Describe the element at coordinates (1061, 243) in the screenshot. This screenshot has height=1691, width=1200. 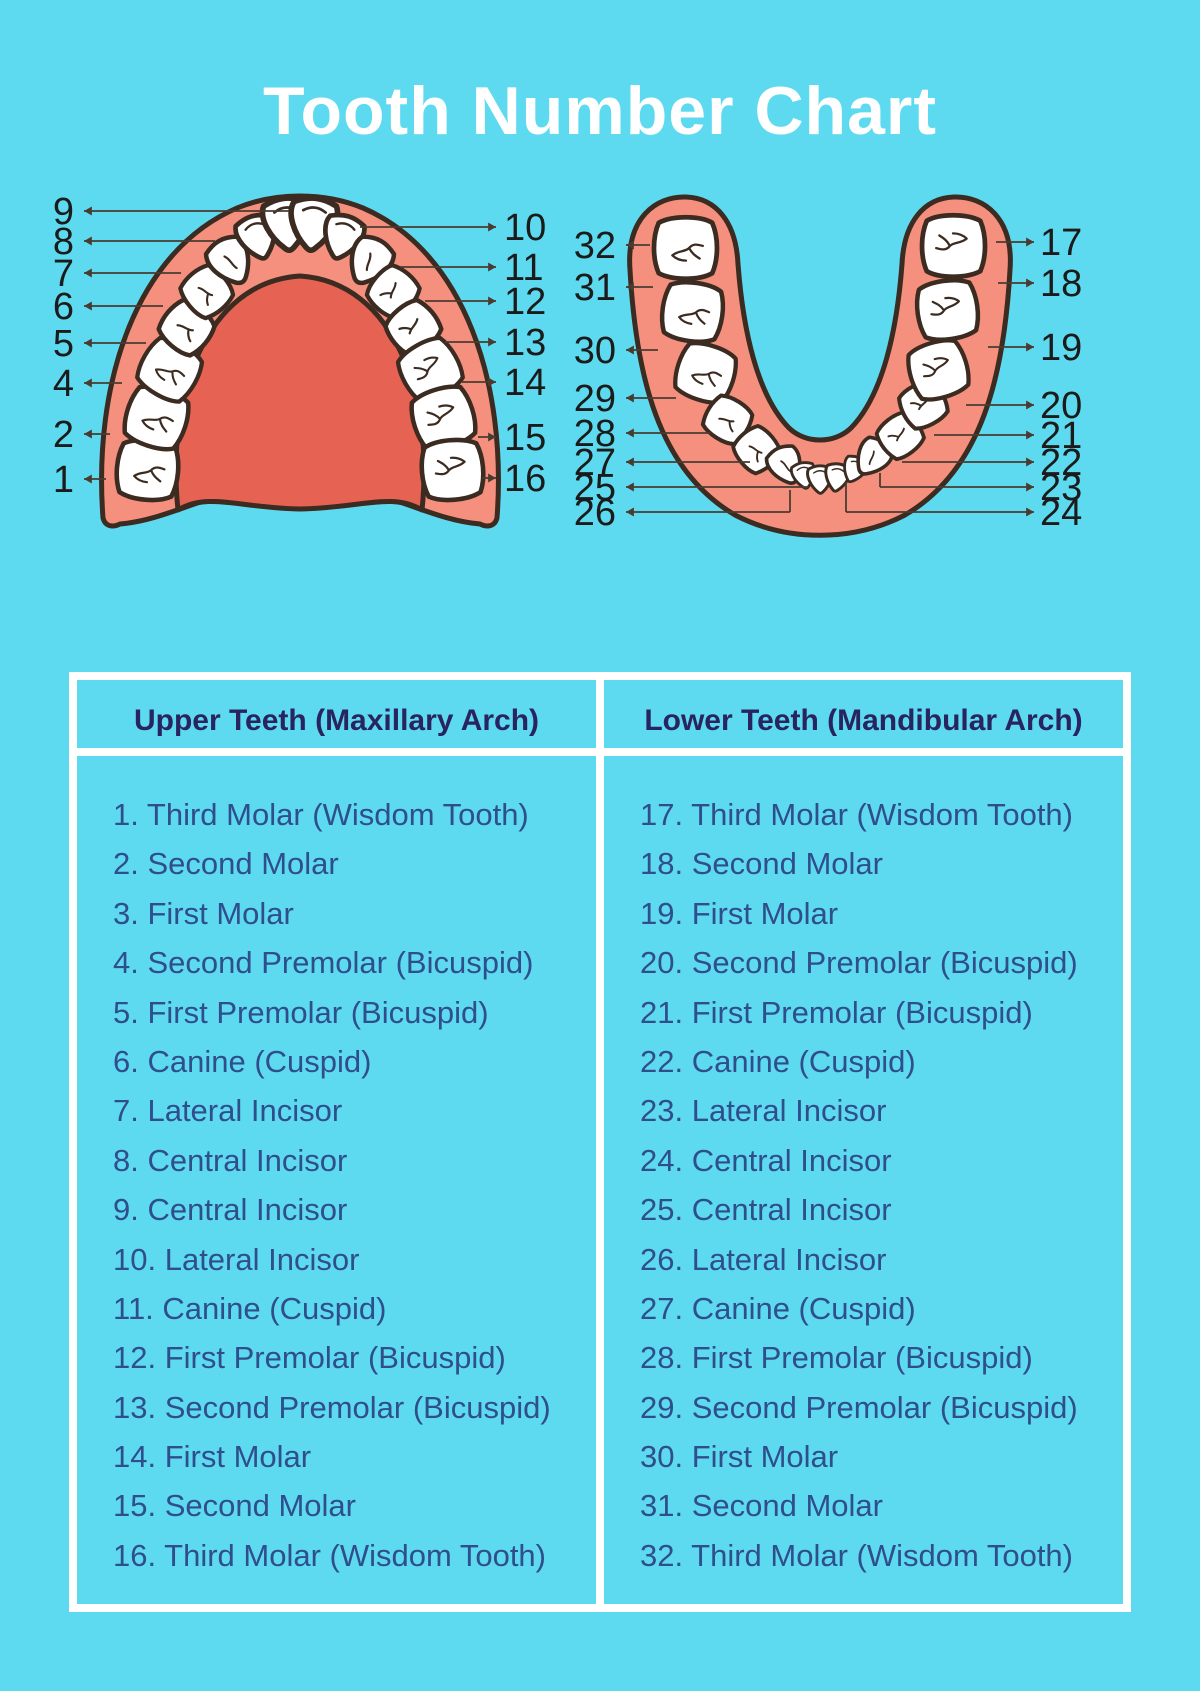
I see `tooth-number-label: 17` at that location.